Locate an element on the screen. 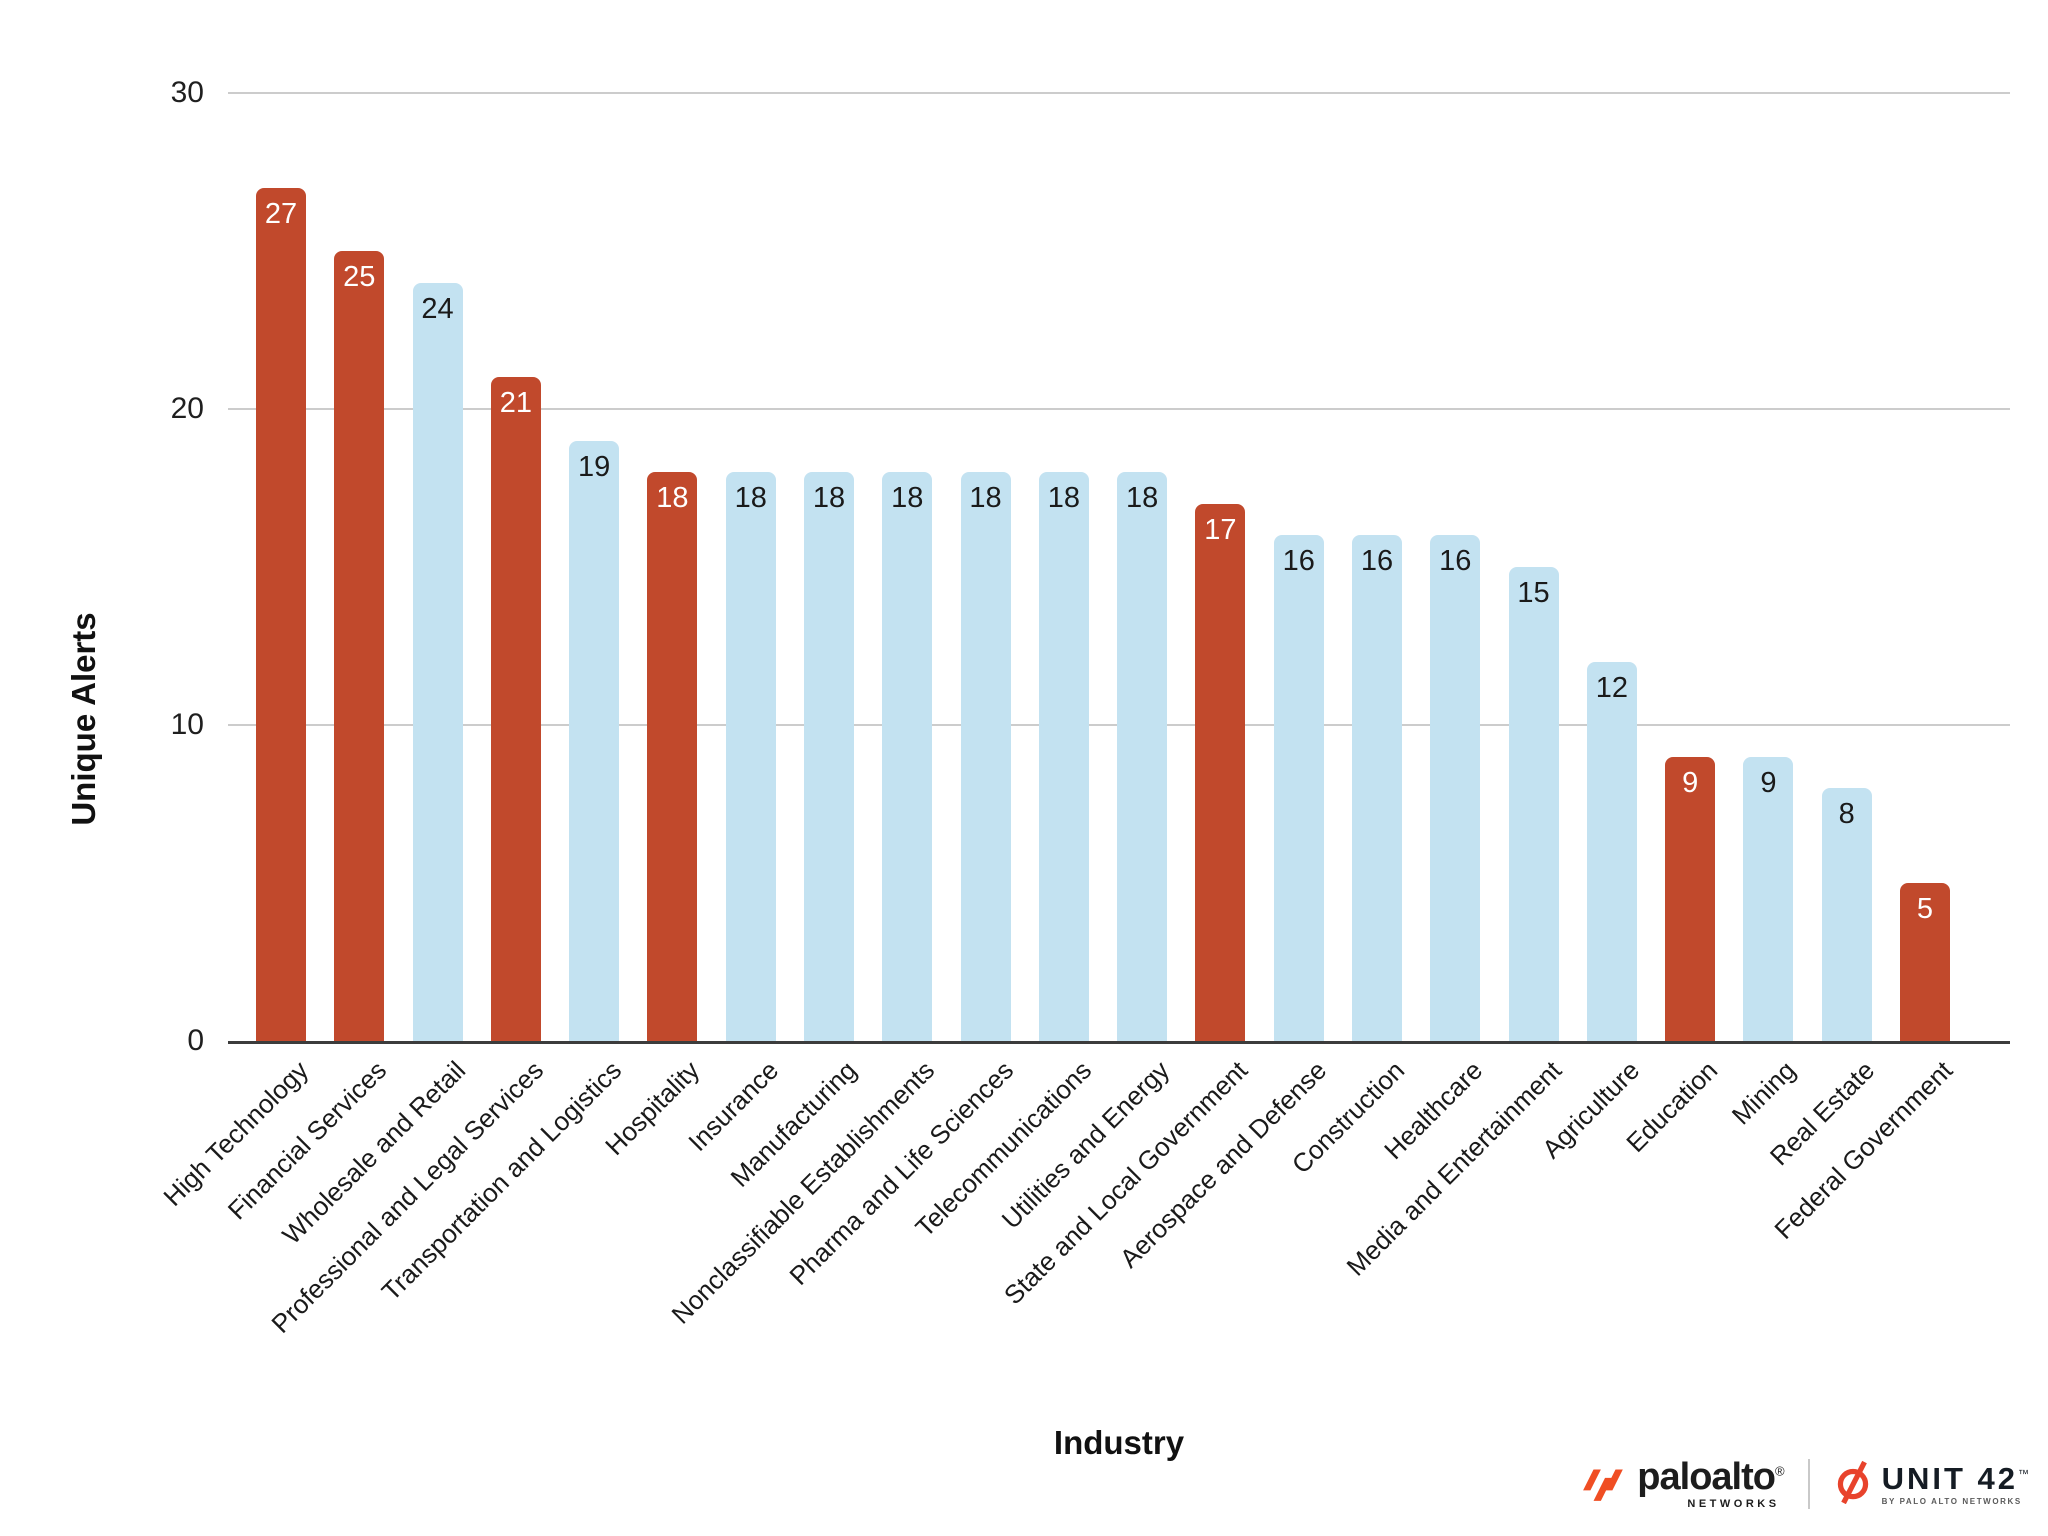 Image resolution: width=2048 pixels, height=1536 pixels. x-tick-label-agriculture: Agriculture is located at coordinates (1590, 1110).